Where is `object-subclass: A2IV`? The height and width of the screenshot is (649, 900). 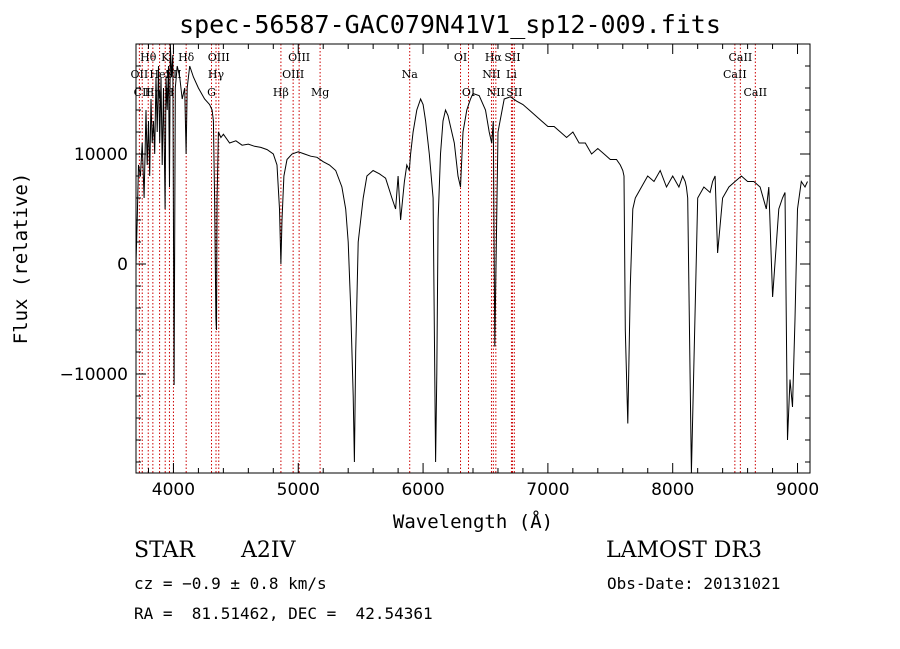
object-subclass: A2IV is located at coordinates (268, 550).